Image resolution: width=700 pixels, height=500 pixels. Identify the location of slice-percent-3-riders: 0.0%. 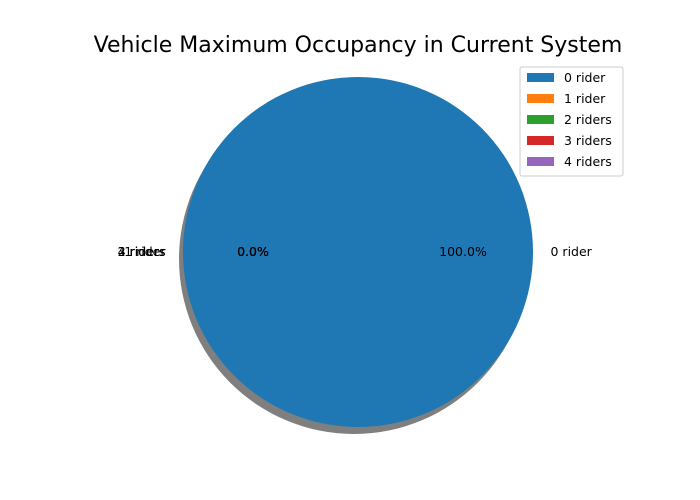
(253, 251).